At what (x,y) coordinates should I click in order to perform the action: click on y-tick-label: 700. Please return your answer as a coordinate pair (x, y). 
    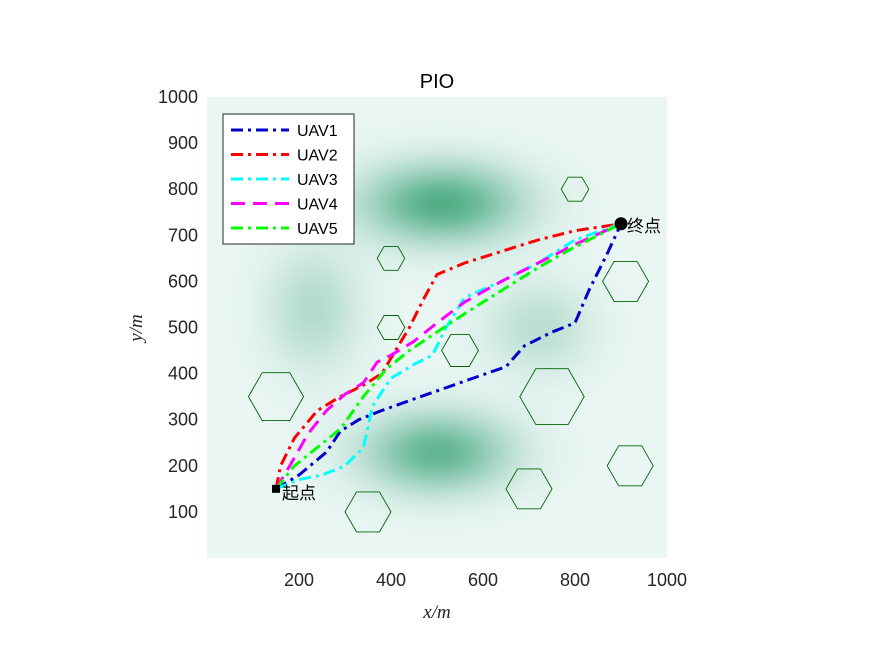
    Looking at the image, I should click on (183, 235).